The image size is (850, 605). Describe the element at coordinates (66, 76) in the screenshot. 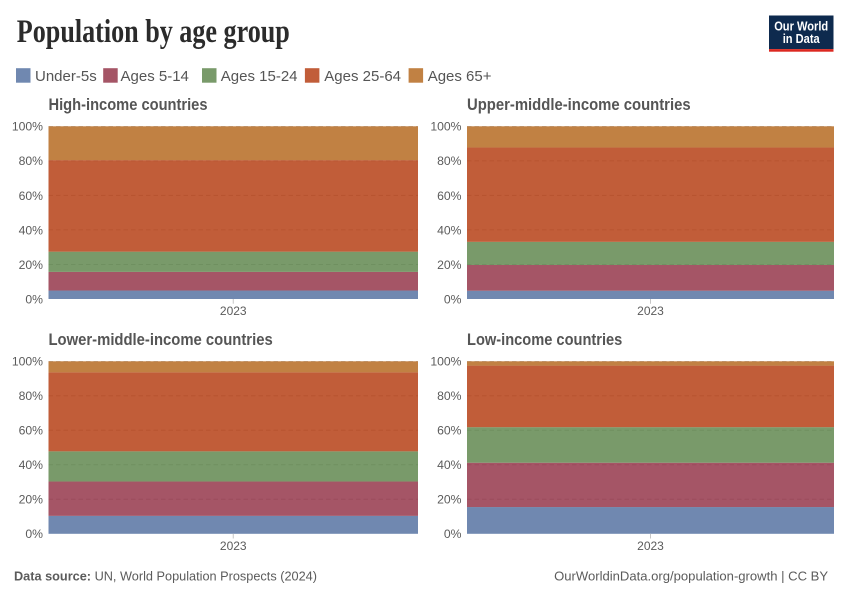

I see `svg-text: Under-5s` at that location.